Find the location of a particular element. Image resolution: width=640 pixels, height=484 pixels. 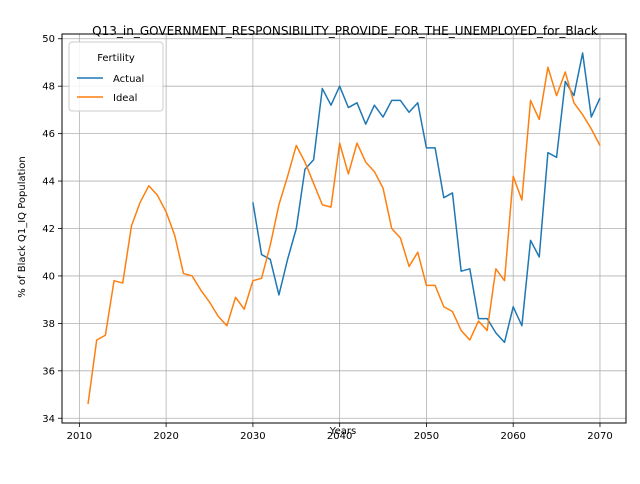

x-tick-label: 2070 is located at coordinates (599, 436).